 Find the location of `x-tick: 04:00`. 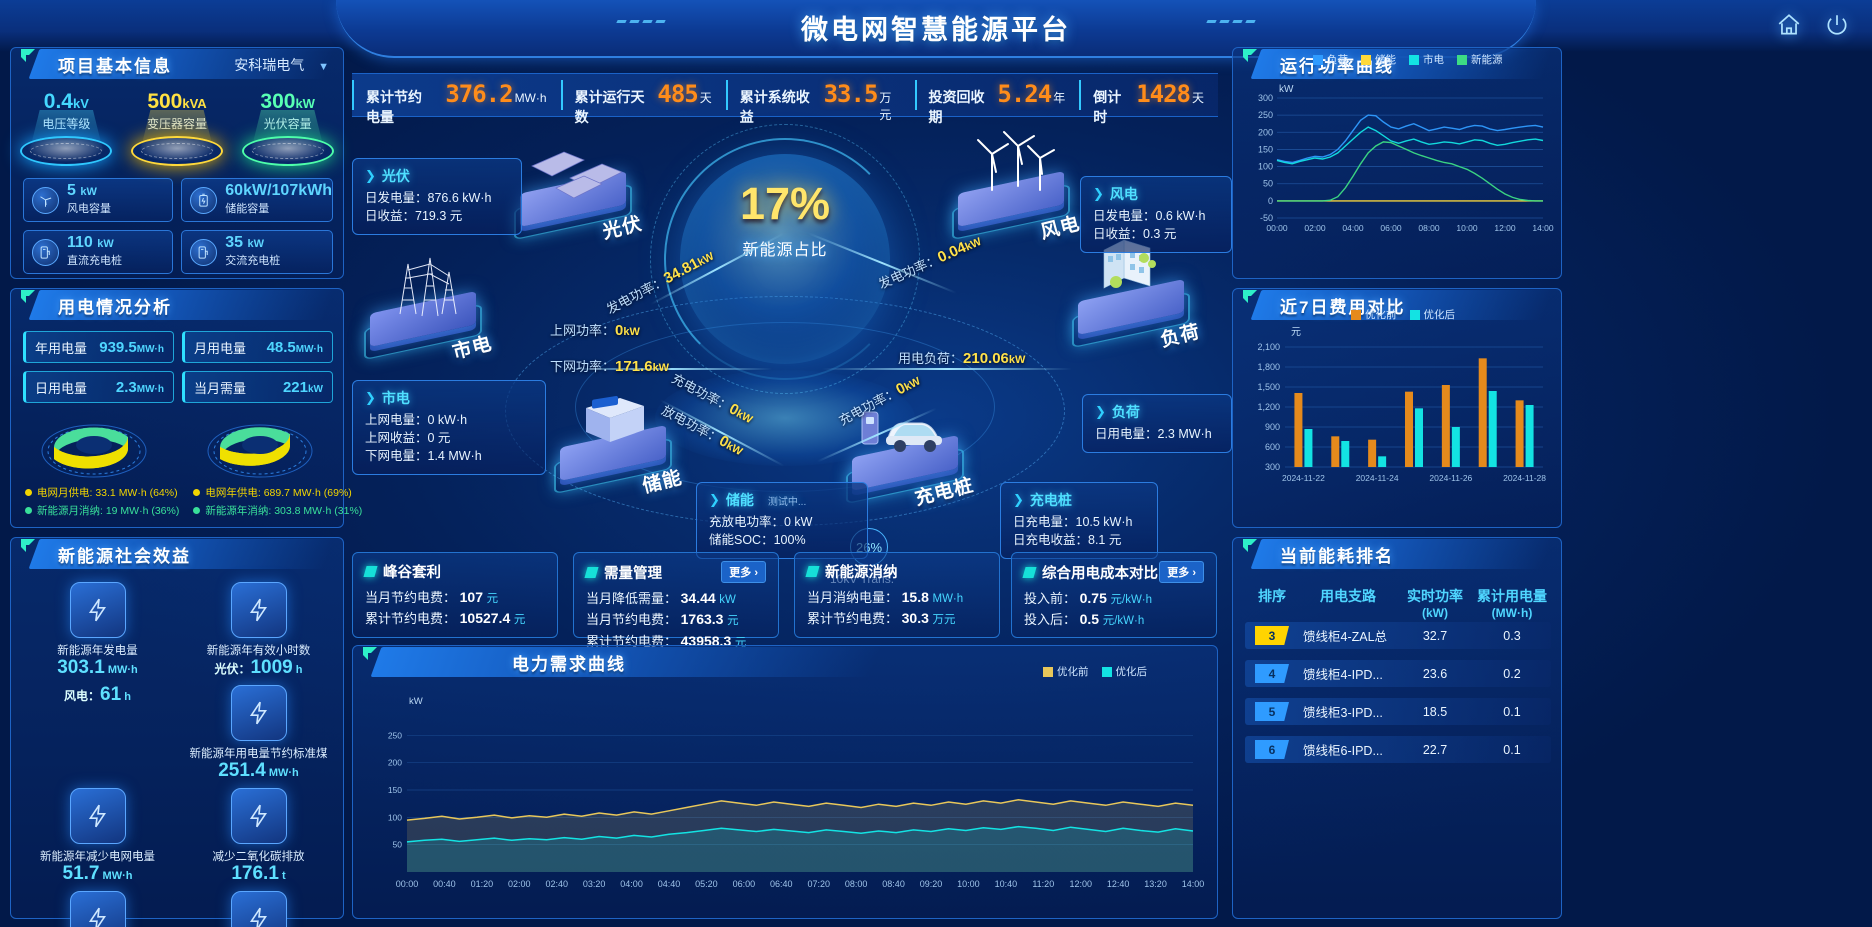

x-tick: 04:00 is located at coordinates (1353, 228).